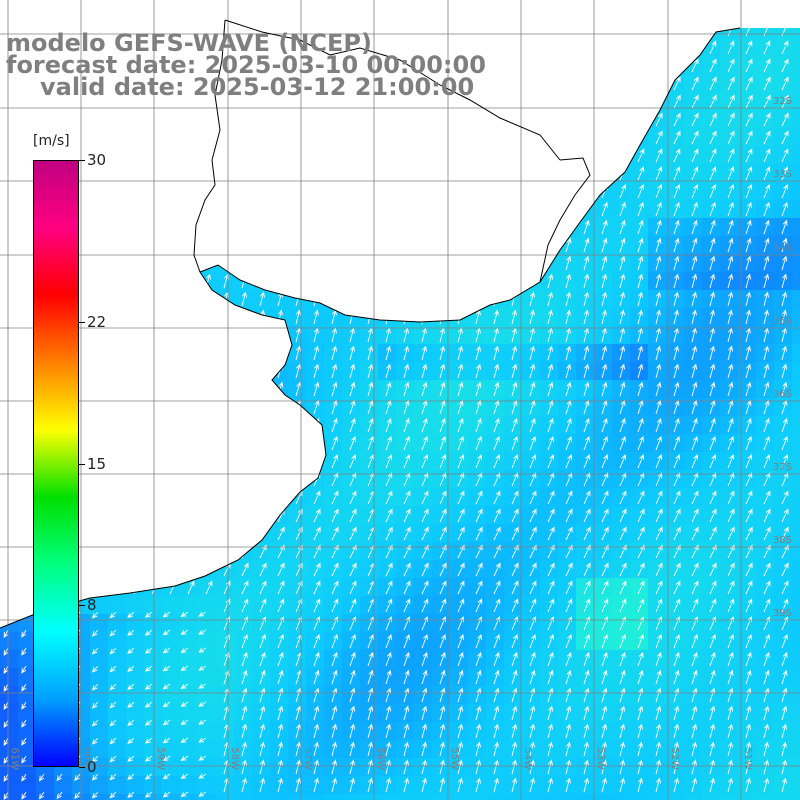 Image resolution: width=800 pixels, height=800 pixels. Describe the element at coordinates (380, 758) in the screenshot. I see `longitude-label: 56W` at that location.